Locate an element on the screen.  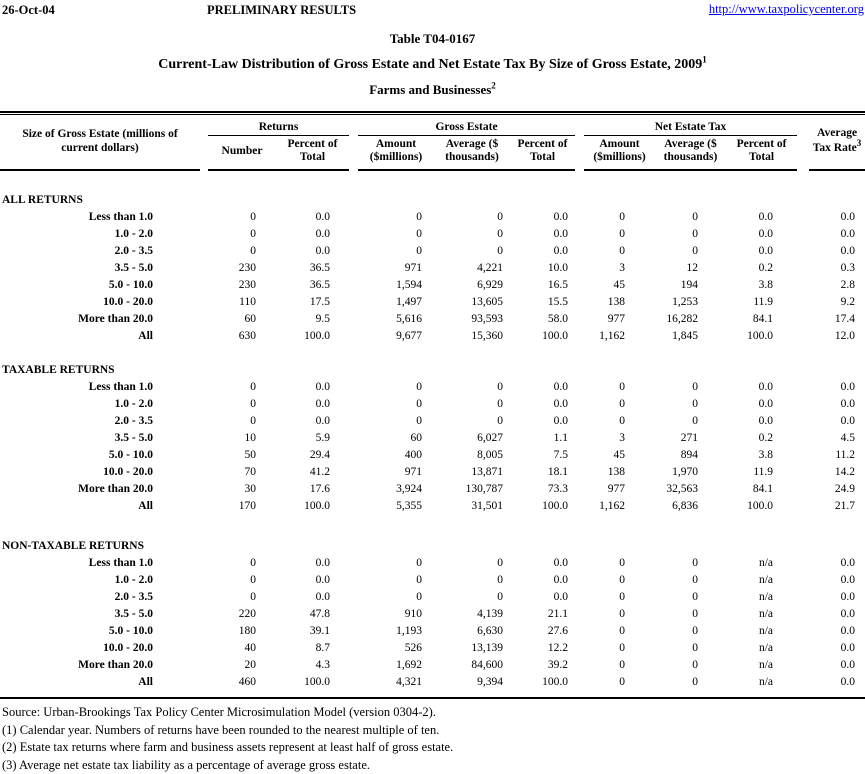
table-cell: 0.2 is located at coordinates (761, 435).